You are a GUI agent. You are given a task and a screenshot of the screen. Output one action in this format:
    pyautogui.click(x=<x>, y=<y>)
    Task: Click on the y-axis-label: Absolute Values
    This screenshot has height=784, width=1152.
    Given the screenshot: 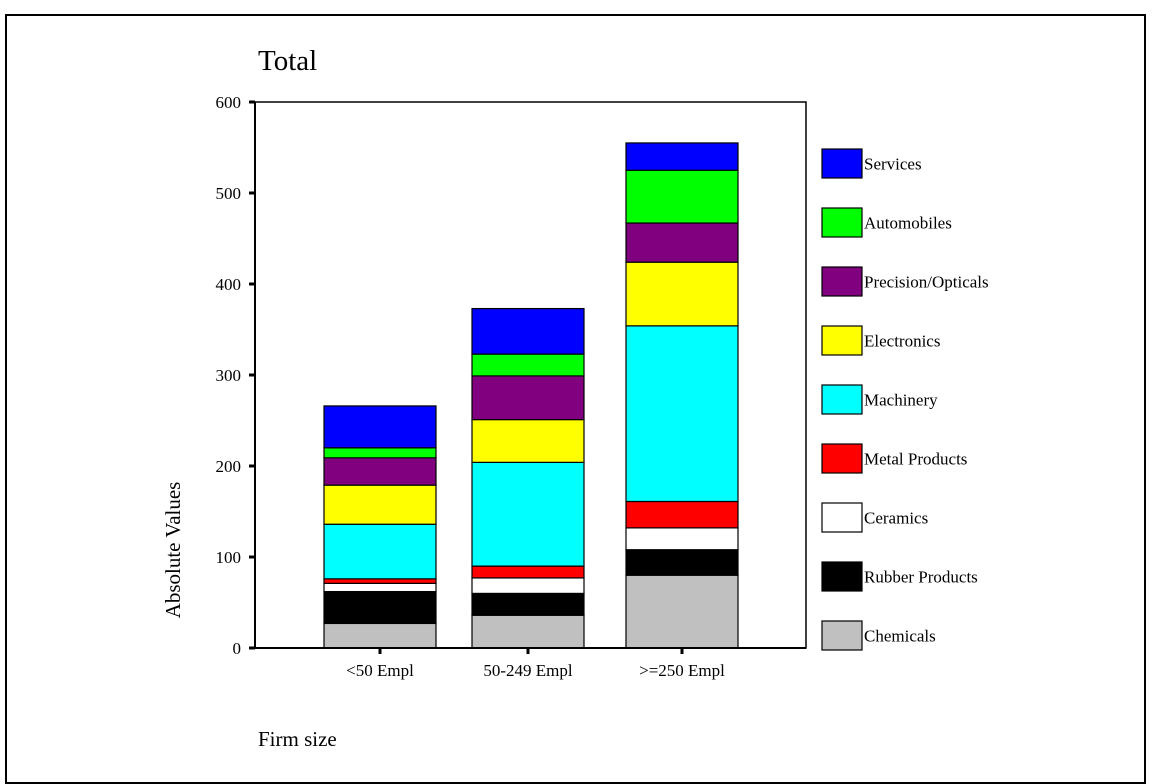 What is the action you would take?
    pyautogui.click(x=173, y=550)
    